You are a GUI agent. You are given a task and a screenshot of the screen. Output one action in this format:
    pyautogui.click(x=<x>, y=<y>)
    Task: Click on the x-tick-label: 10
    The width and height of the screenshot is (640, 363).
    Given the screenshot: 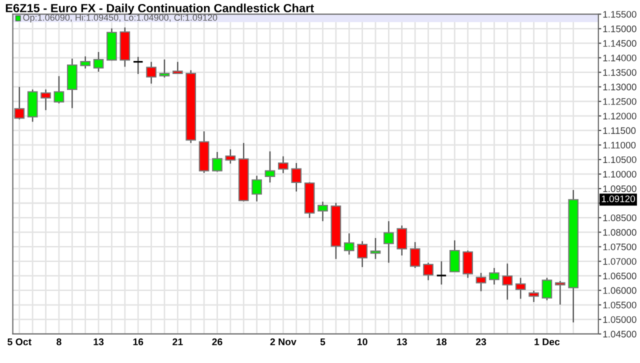 What is the action you would take?
    pyautogui.click(x=363, y=342)
    